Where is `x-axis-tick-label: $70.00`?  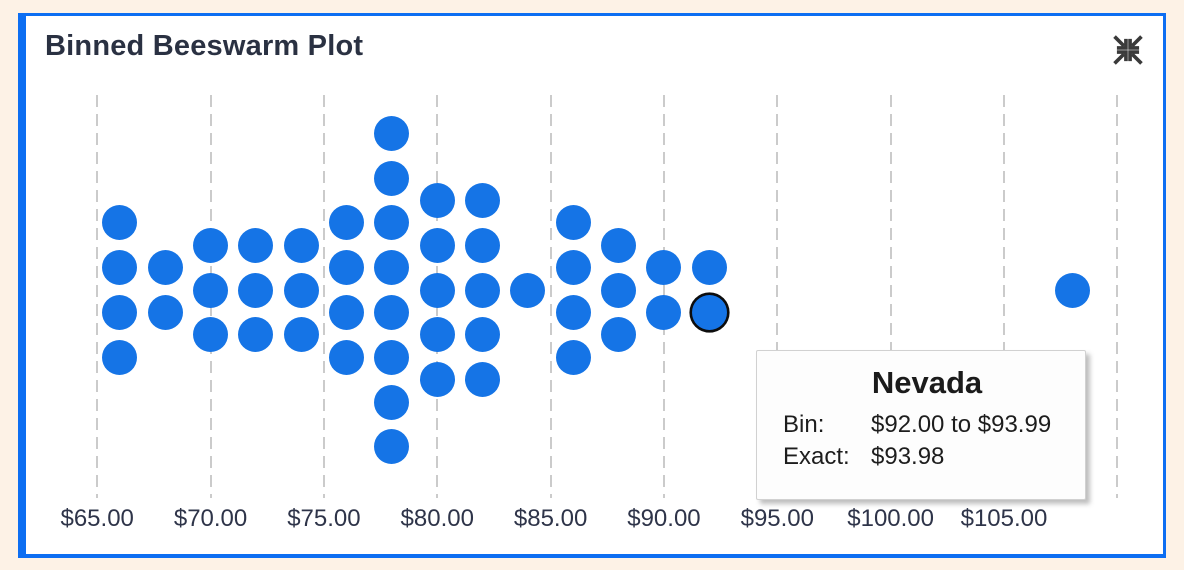 x-axis-tick-label: $70.00 is located at coordinates (210, 518).